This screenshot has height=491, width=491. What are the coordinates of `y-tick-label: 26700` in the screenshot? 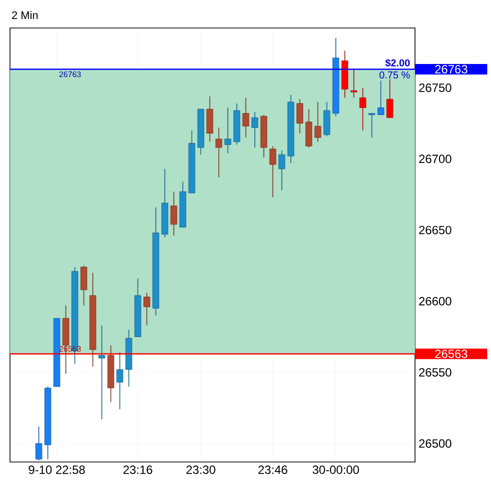 It's located at (435, 159).